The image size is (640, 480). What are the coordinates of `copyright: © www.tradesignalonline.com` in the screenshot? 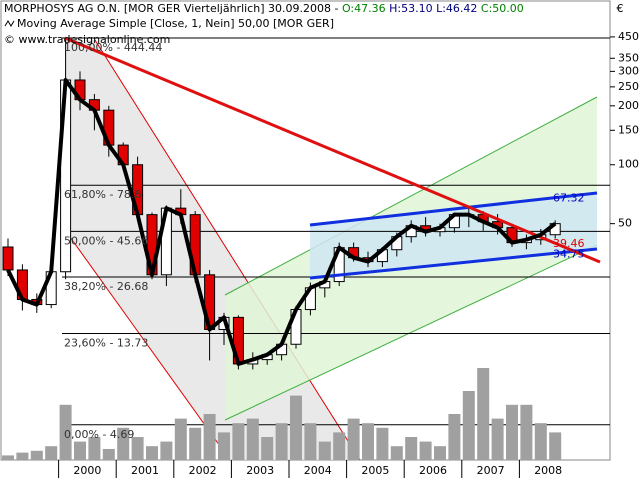 It's located at (87, 39).